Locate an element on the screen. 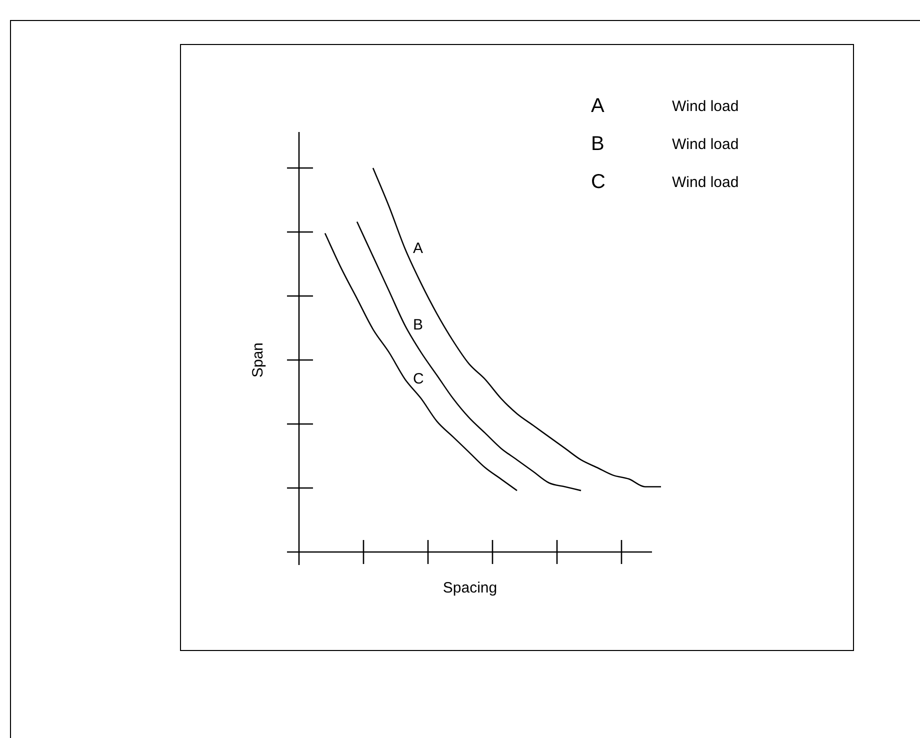  text: A is located at coordinates (597, 106).